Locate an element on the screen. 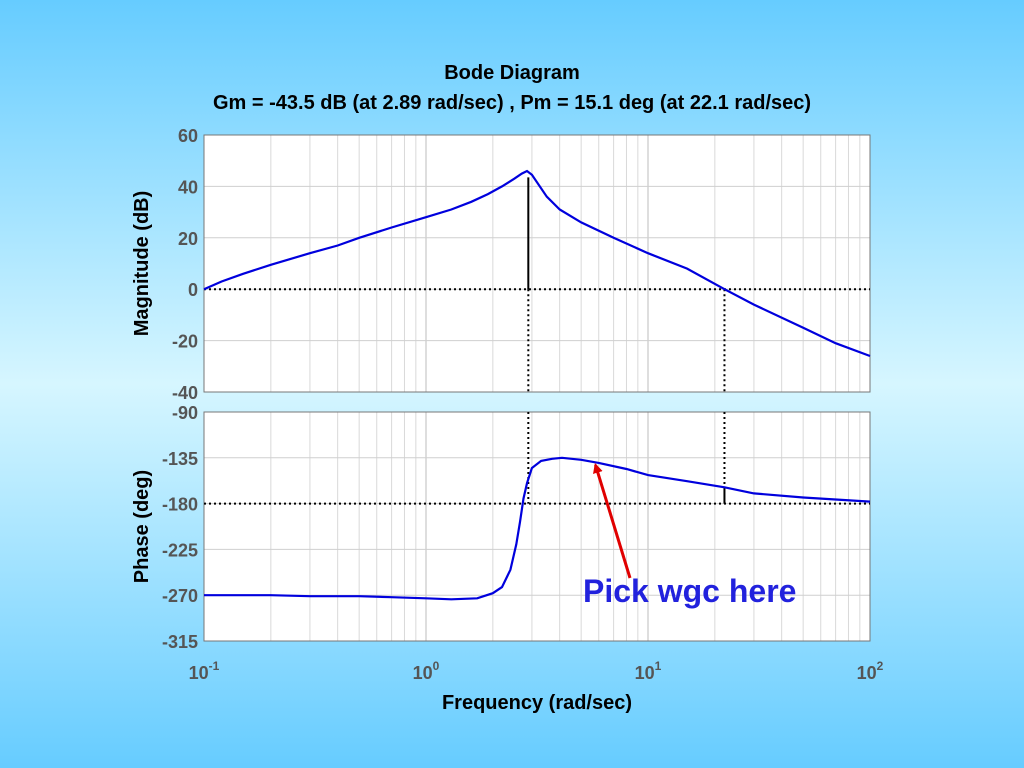 The width and height of the screenshot is (1024, 768). phase-ytick-label: -225 is located at coordinates (180, 550).